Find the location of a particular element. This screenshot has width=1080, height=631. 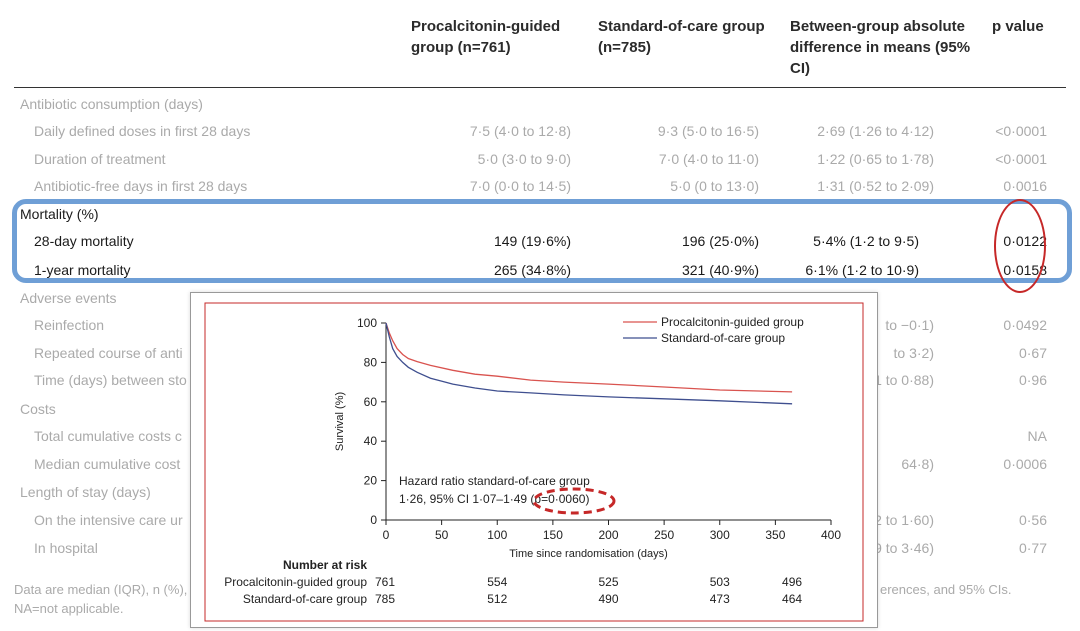

cell-diff: 2 to 1·60) is located at coordinates (904, 520).